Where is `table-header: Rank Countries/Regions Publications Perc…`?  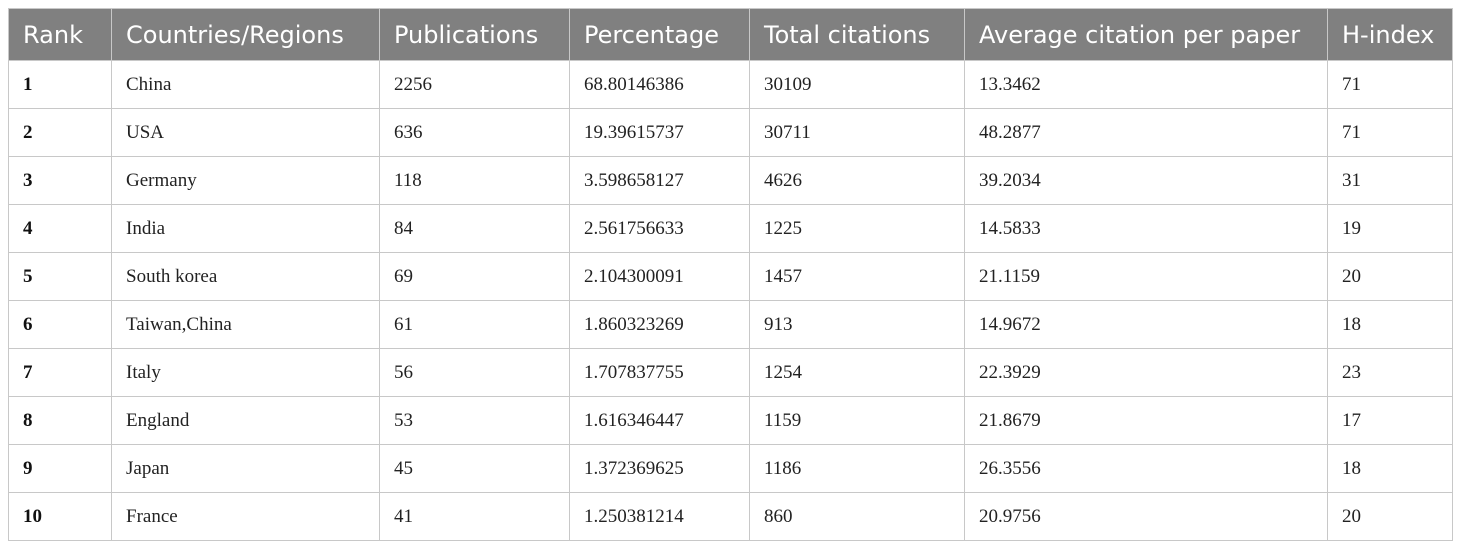 table-header: Rank Countries/Regions Publications Perc… is located at coordinates (730, 34).